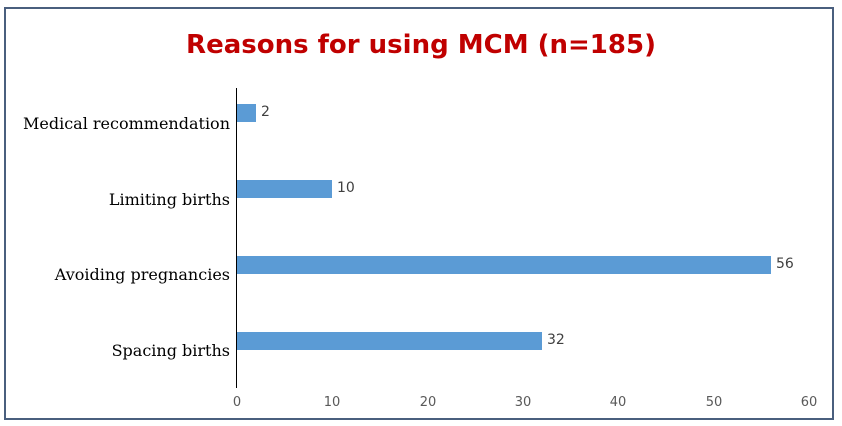 Image resolution: width=842 pixels, height=426 pixels. What do you see at coordinates (246, 113) in the screenshot?
I see `bar-medical-recommendation` at bounding box center [246, 113].